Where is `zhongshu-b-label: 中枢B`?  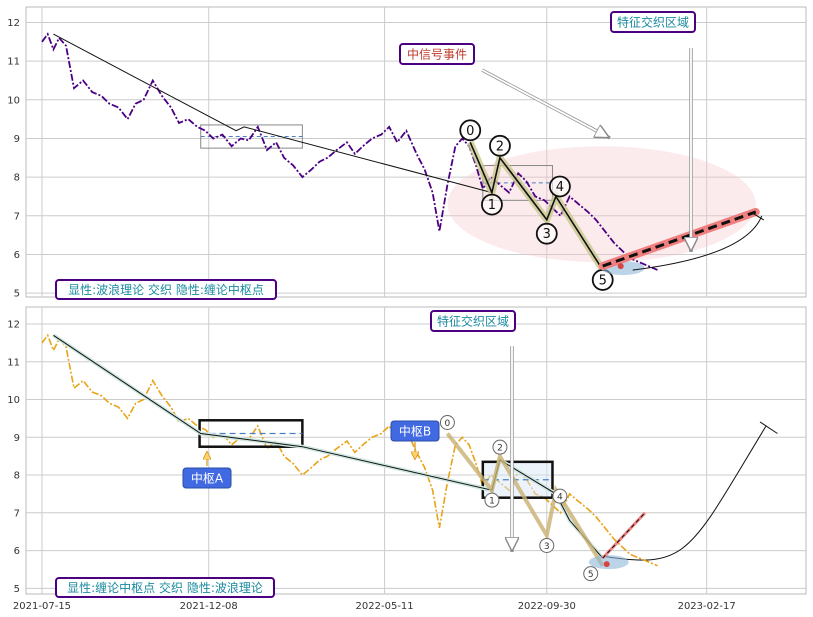
zhongshu-b-label: 中枢B is located at coordinates (415, 431).